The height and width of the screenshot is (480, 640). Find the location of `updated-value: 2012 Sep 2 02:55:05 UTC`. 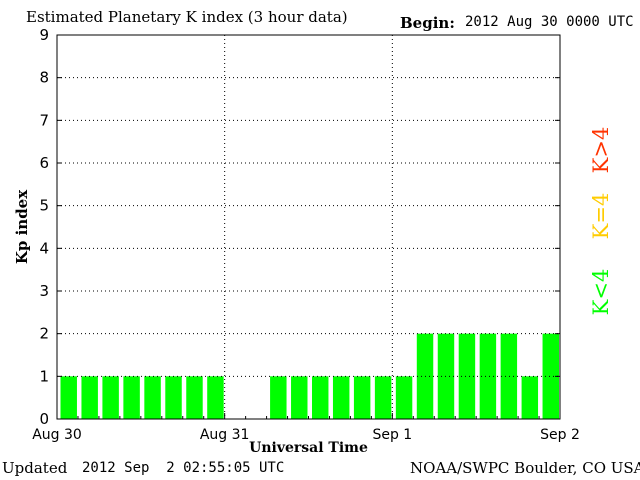

updated-value: 2012 Sep 2 02:55:05 UTC is located at coordinates (183, 468).